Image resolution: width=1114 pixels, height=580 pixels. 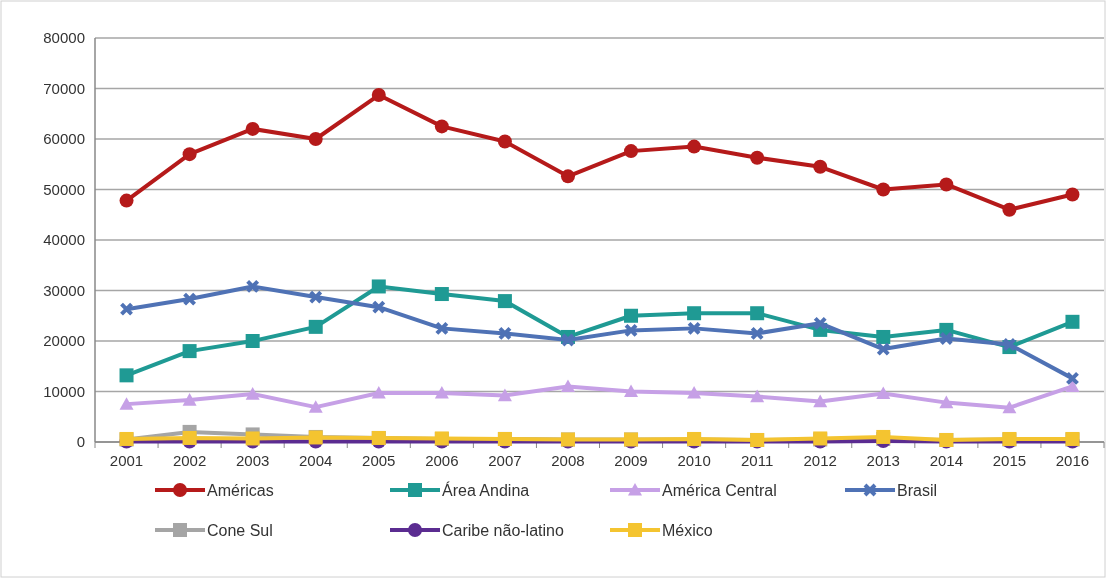 I want to click on x-tick-label: 2012, so click(x=820, y=460).